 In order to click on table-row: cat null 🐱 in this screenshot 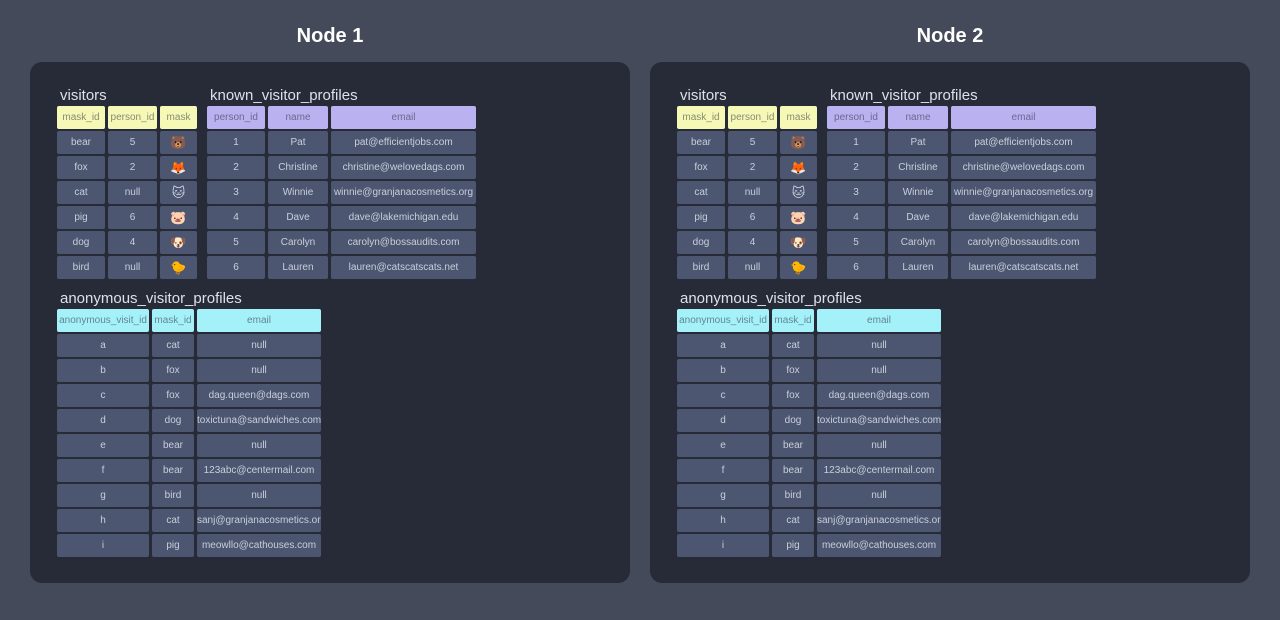, I will do `click(747, 192)`.